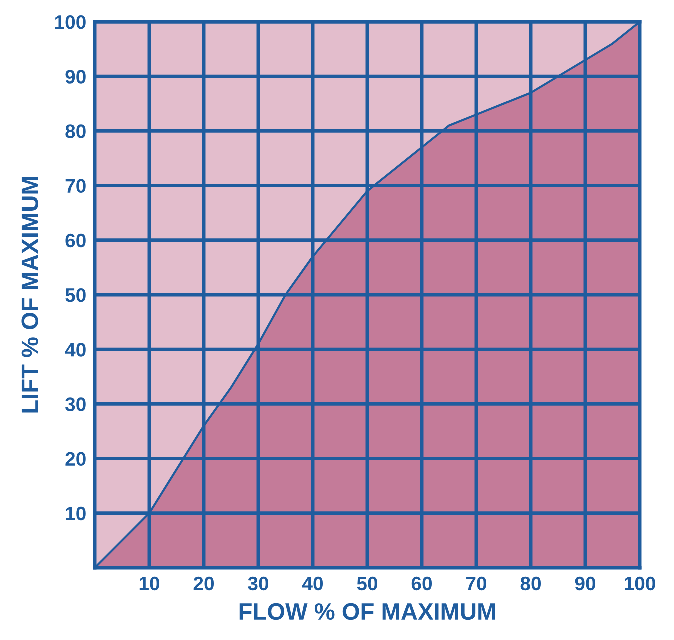  Describe the element at coordinates (367, 583) in the screenshot. I see `x-tick-label: 50` at that location.